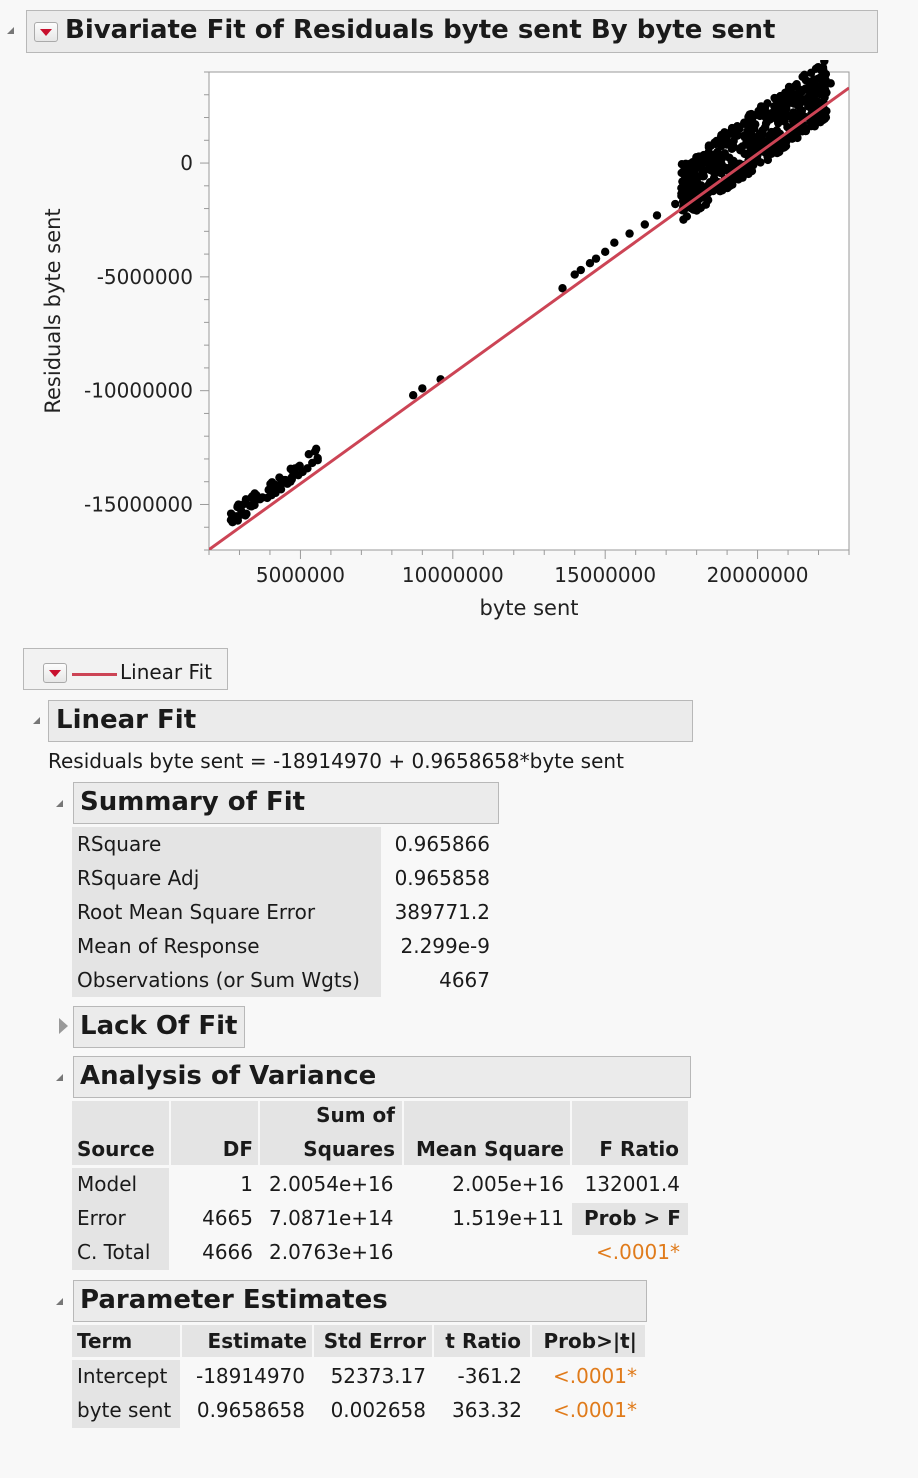 This screenshot has width=918, height=1478. Describe the element at coordinates (53, 310) in the screenshot. I see `y-axis-label: Residuals byte sent` at that location.